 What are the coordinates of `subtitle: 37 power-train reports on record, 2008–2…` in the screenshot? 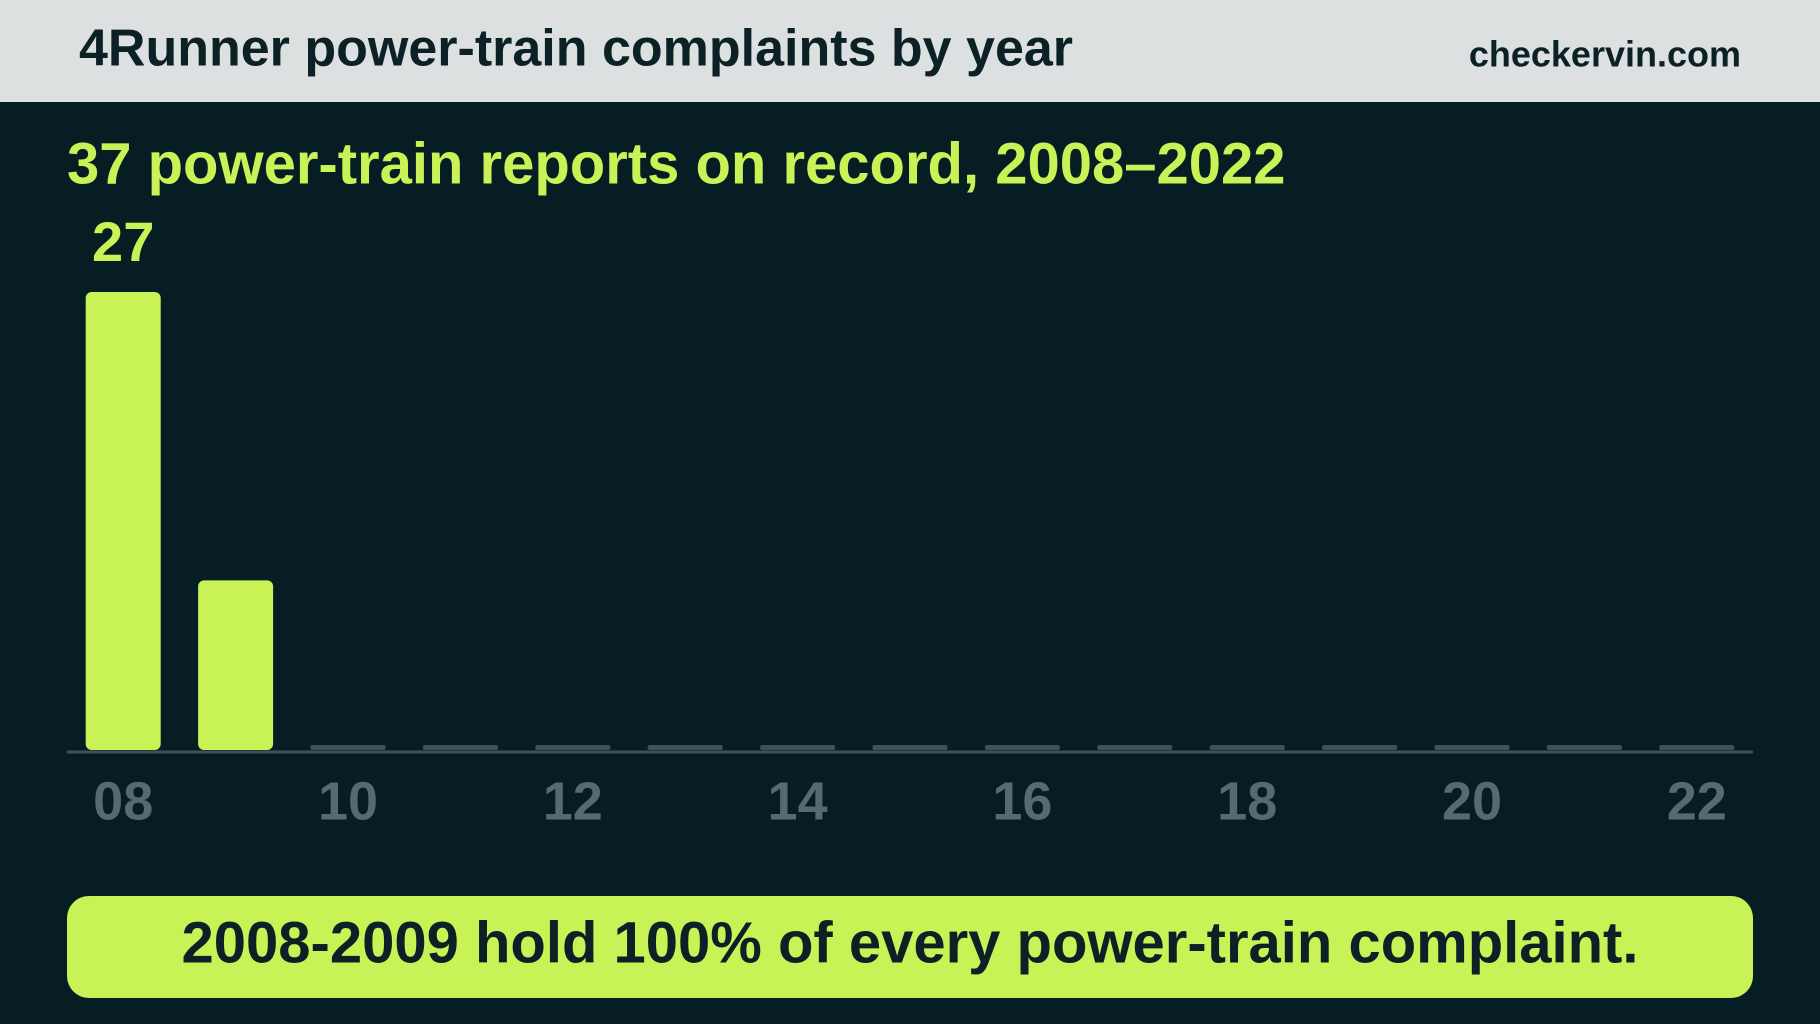 It's located at (676, 163).